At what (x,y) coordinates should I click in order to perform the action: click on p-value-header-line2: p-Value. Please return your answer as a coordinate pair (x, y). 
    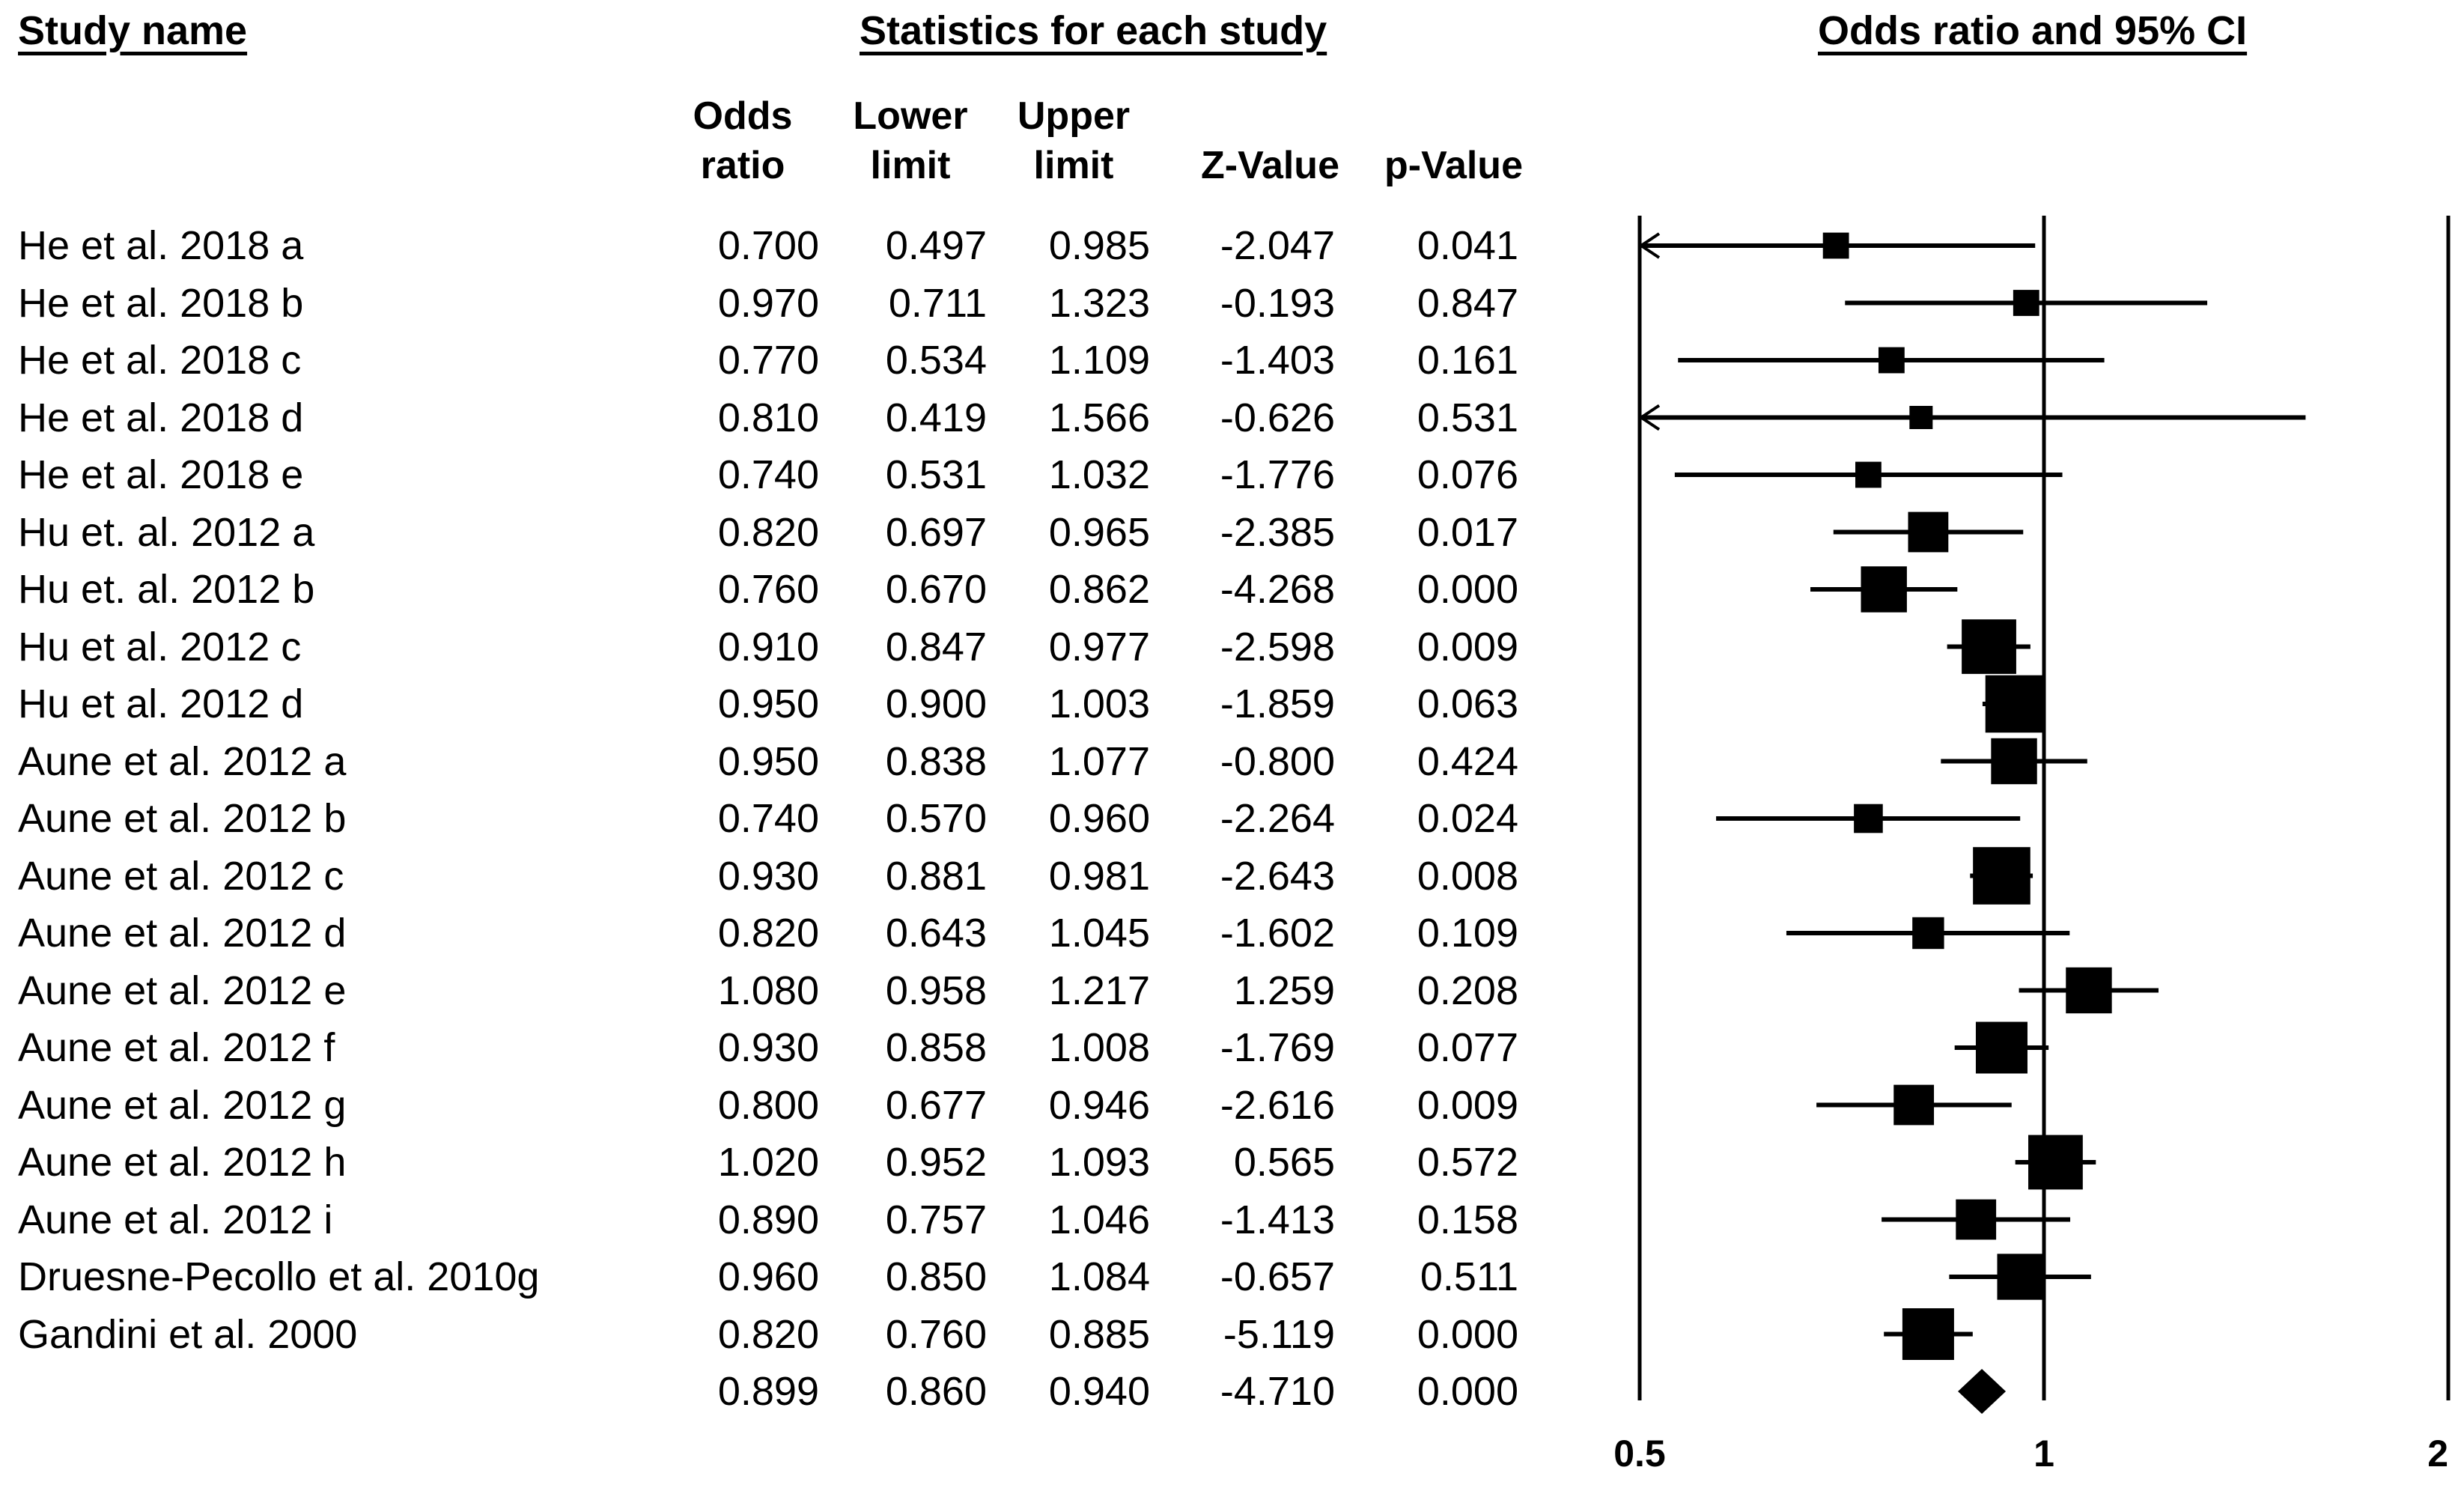
    Looking at the image, I should click on (1453, 165).